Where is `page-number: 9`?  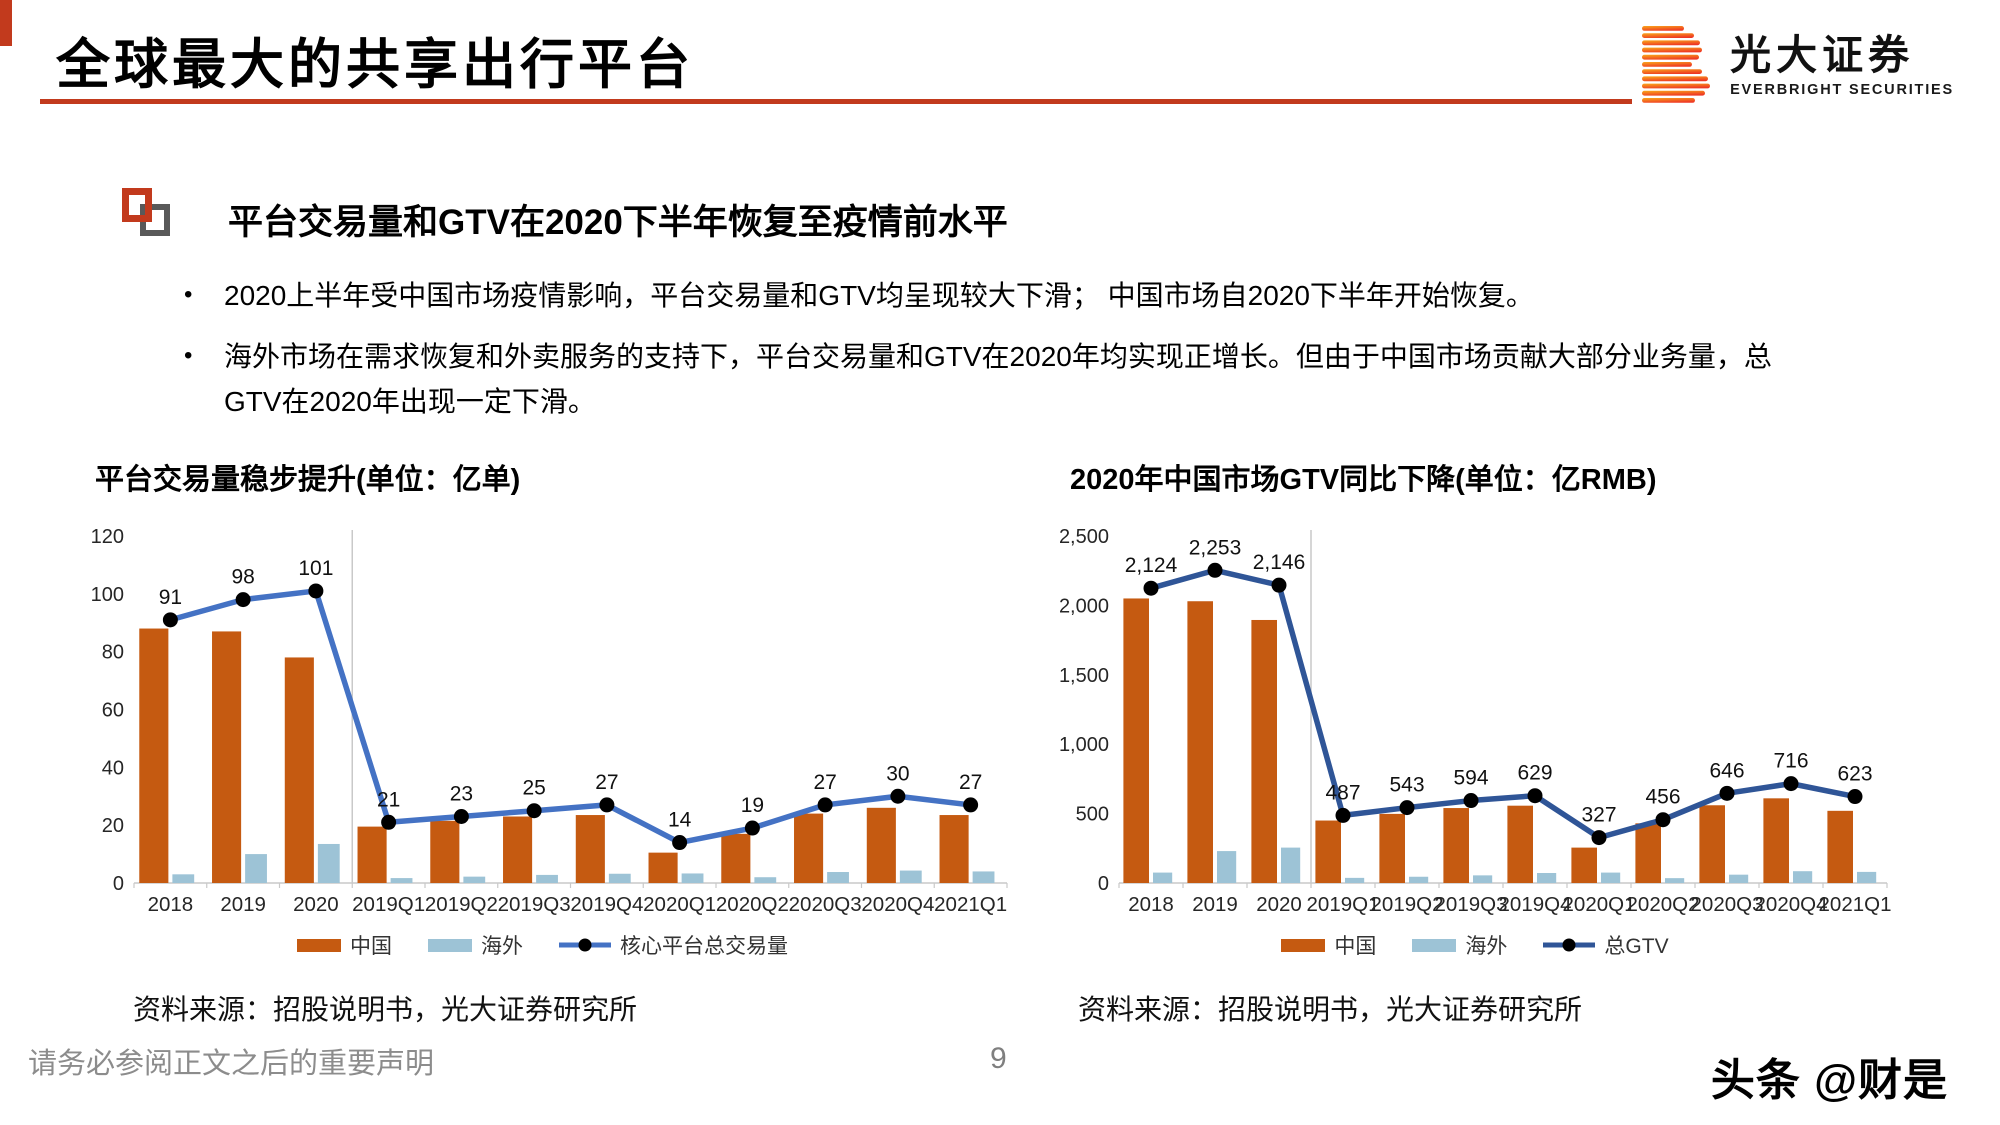 page-number: 9 is located at coordinates (998, 1058).